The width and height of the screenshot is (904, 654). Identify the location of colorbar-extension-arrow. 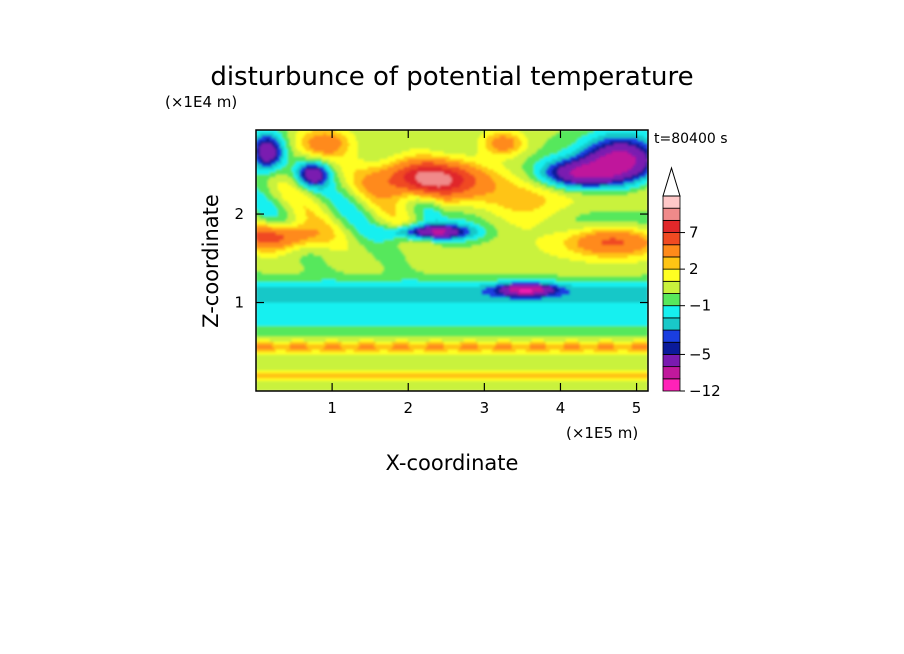
(671, 182).